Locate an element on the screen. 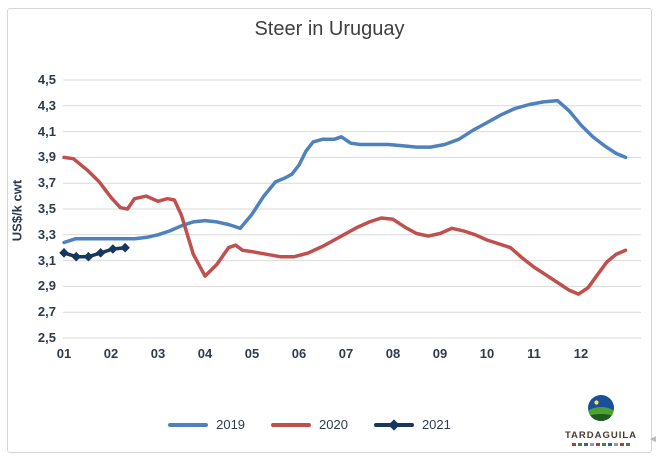 The height and width of the screenshot is (458, 659). scrollbar-artifact-icon: ◄ is located at coordinates (653, 439).